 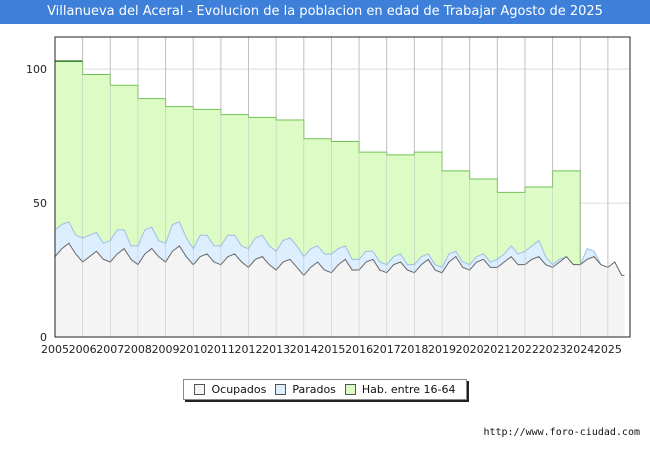 I want to click on x-tick-label-2021: 2021, so click(x=497, y=349).